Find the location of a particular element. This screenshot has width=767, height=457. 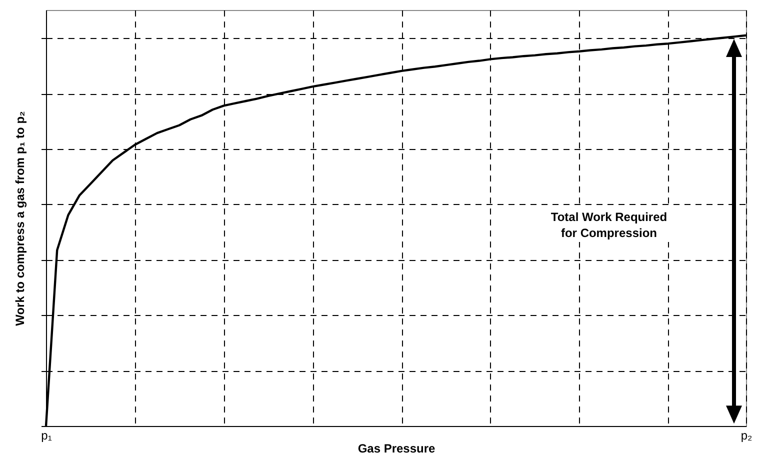

x-tick-label: p₁ is located at coordinates (46, 435).